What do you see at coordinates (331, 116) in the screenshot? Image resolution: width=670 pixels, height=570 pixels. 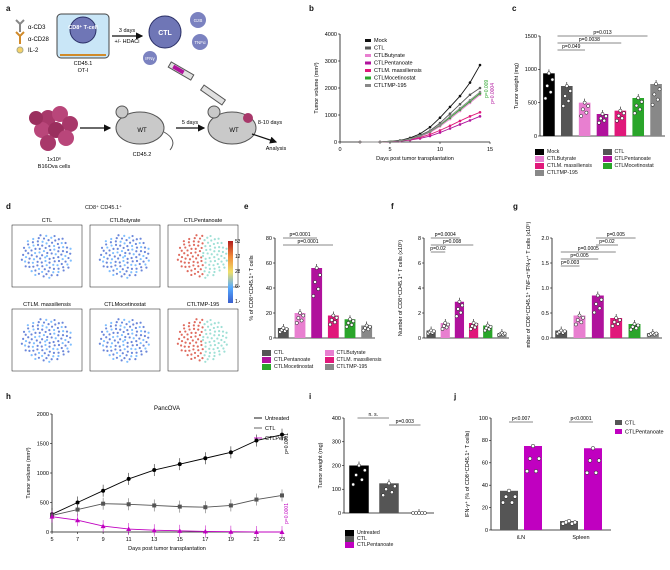 I see `y-tick-label: 1000` at bounding box center [331, 116].